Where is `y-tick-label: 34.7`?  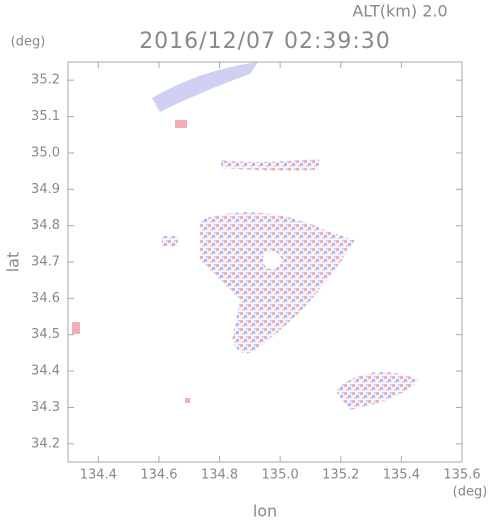
y-tick-label: 34.7 is located at coordinates (45, 262).